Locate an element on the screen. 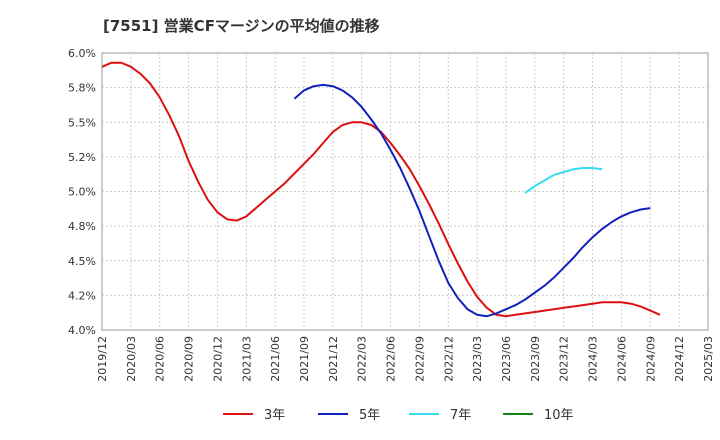 The width and height of the screenshot is (720, 440). x-tick-label: 2021/12 is located at coordinates (333, 359).